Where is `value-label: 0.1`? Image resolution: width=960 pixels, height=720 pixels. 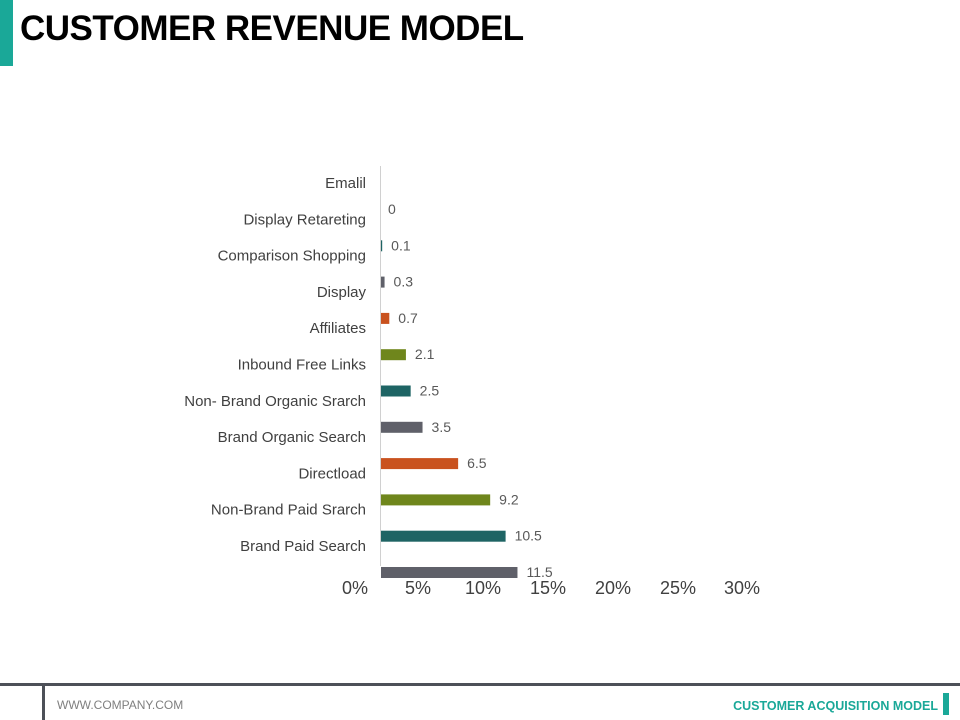 value-label: 0.1 is located at coordinates (401, 245).